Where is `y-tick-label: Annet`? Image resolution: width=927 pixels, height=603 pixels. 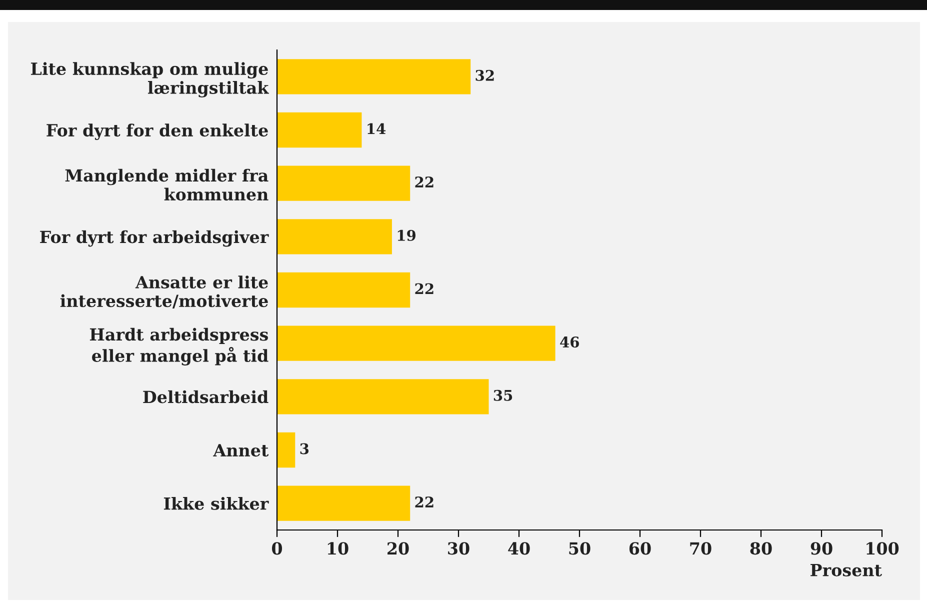 y-tick-label: Annet is located at coordinates (241, 450).